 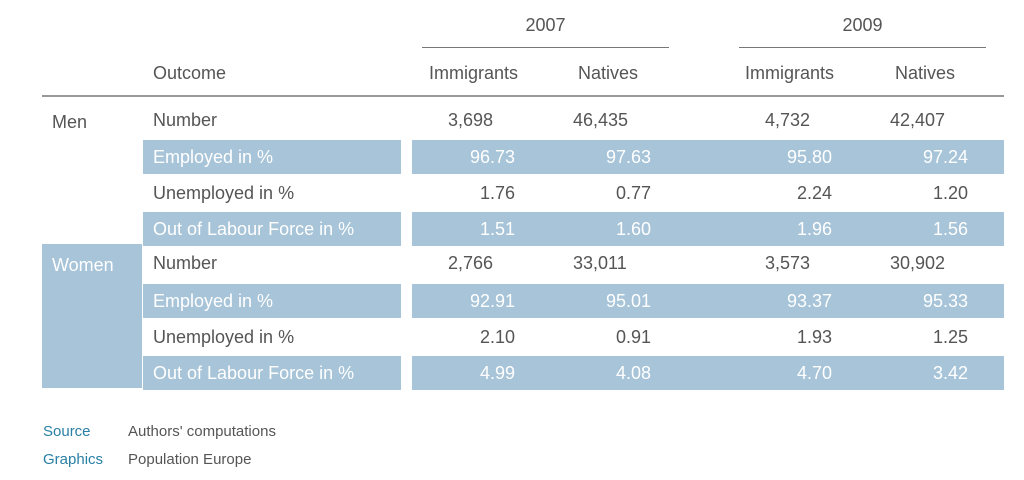 I want to click on value-cell: 1.93, so click(x=814, y=337).